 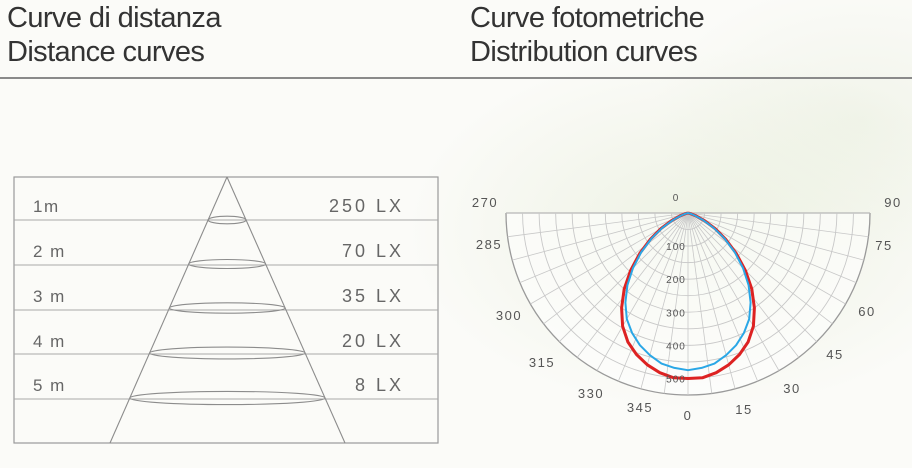 I want to click on illuminance-label: 35 LX, so click(x=373, y=296).